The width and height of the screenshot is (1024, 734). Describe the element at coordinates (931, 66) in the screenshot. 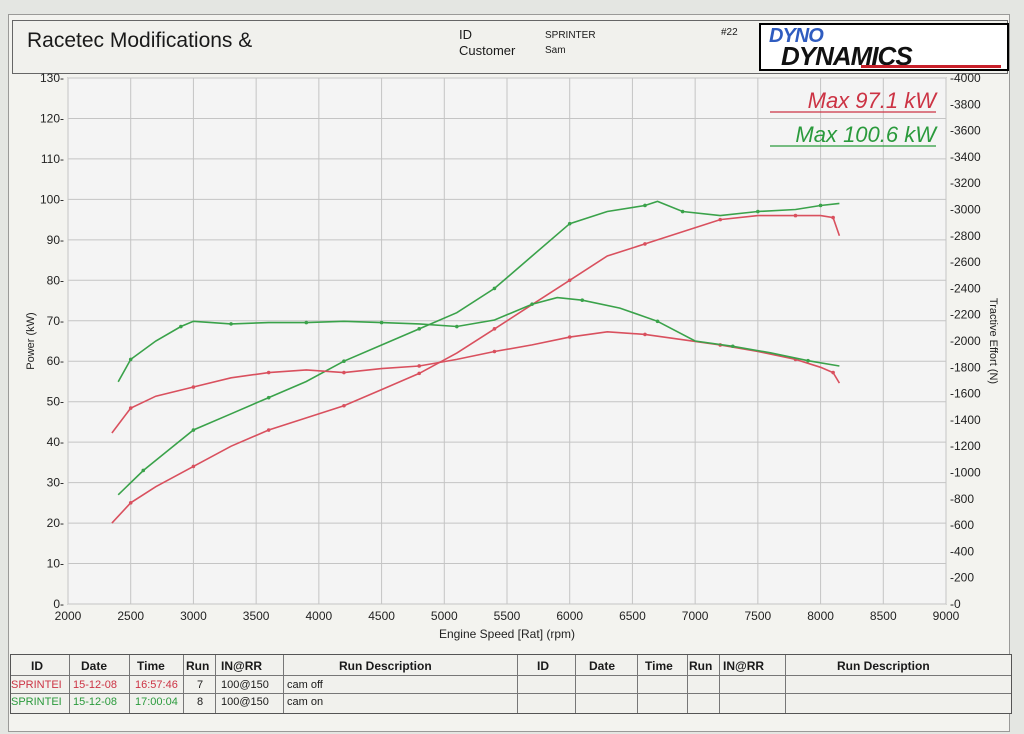

I see `logo-swoosh` at that location.